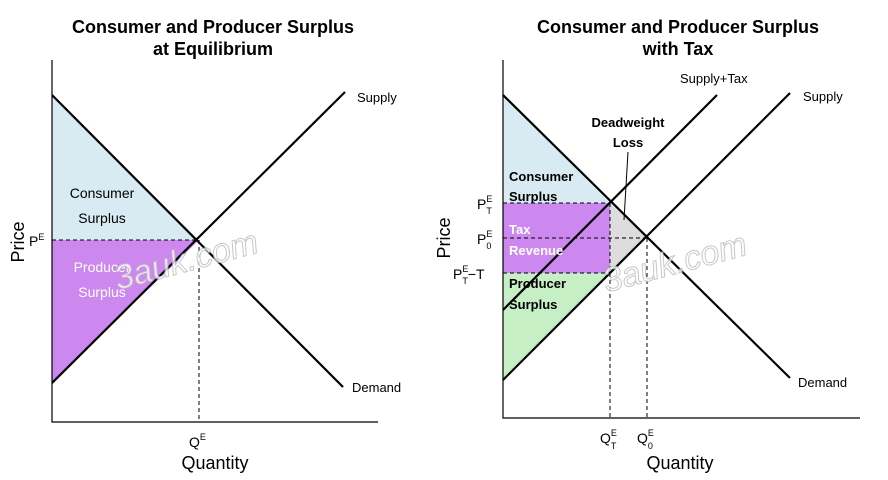 The image size is (888, 480). What do you see at coordinates (197, 441) in the screenshot?
I see `quantity-tick: QE` at bounding box center [197, 441].